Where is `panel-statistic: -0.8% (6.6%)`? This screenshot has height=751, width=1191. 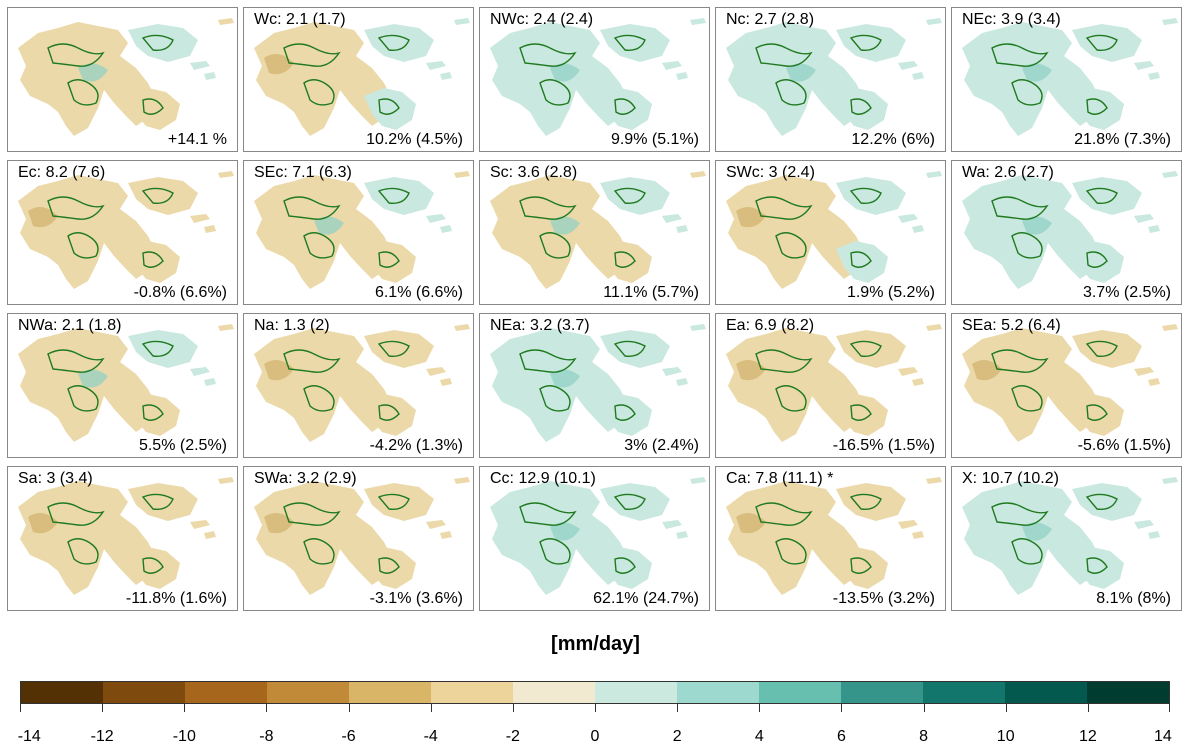
panel-statistic: -0.8% (6.6%) is located at coordinates (180, 292).